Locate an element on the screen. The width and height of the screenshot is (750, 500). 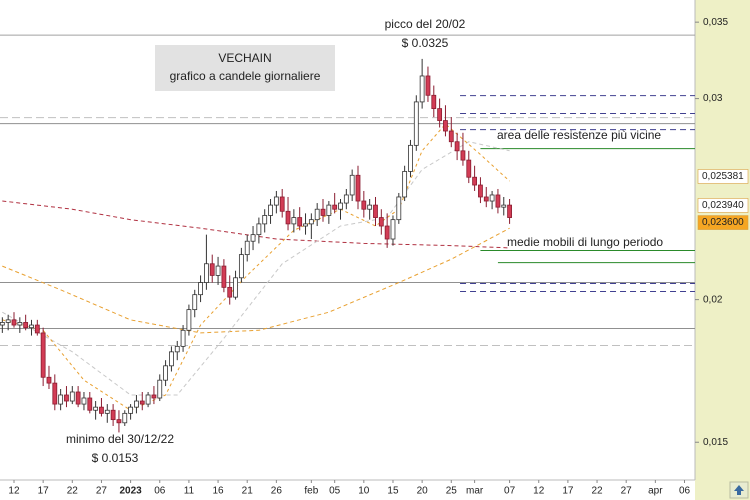
x-tick-label: 27 is located at coordinates (627, 491).